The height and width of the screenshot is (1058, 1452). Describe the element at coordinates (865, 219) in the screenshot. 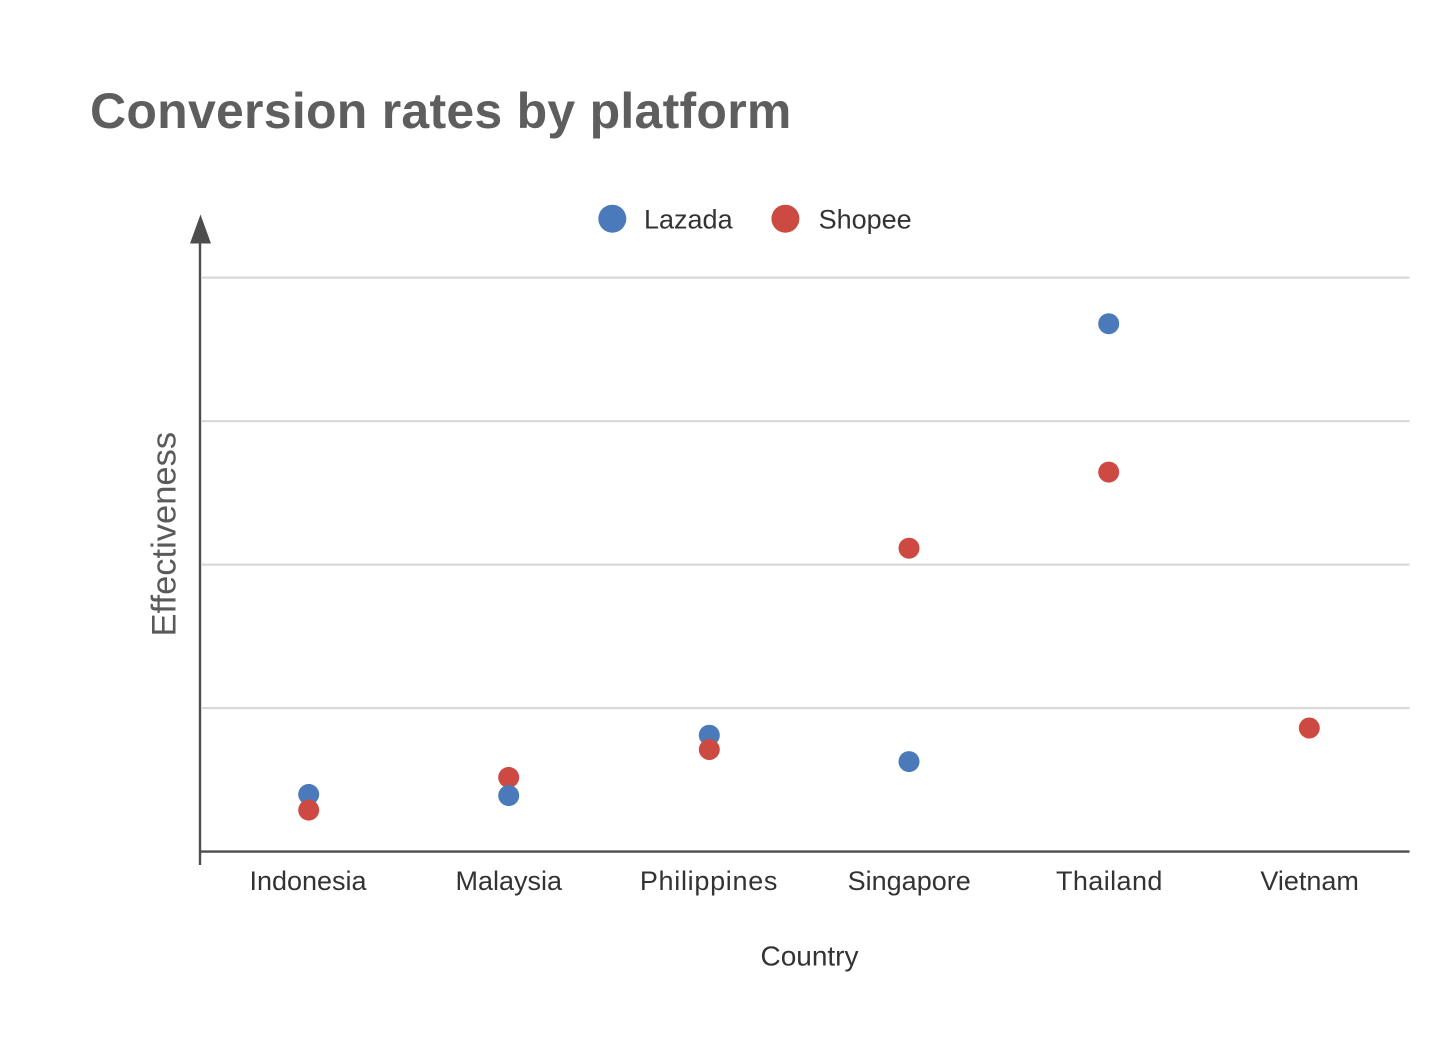

I see `svg-text: Shopee` at that location.